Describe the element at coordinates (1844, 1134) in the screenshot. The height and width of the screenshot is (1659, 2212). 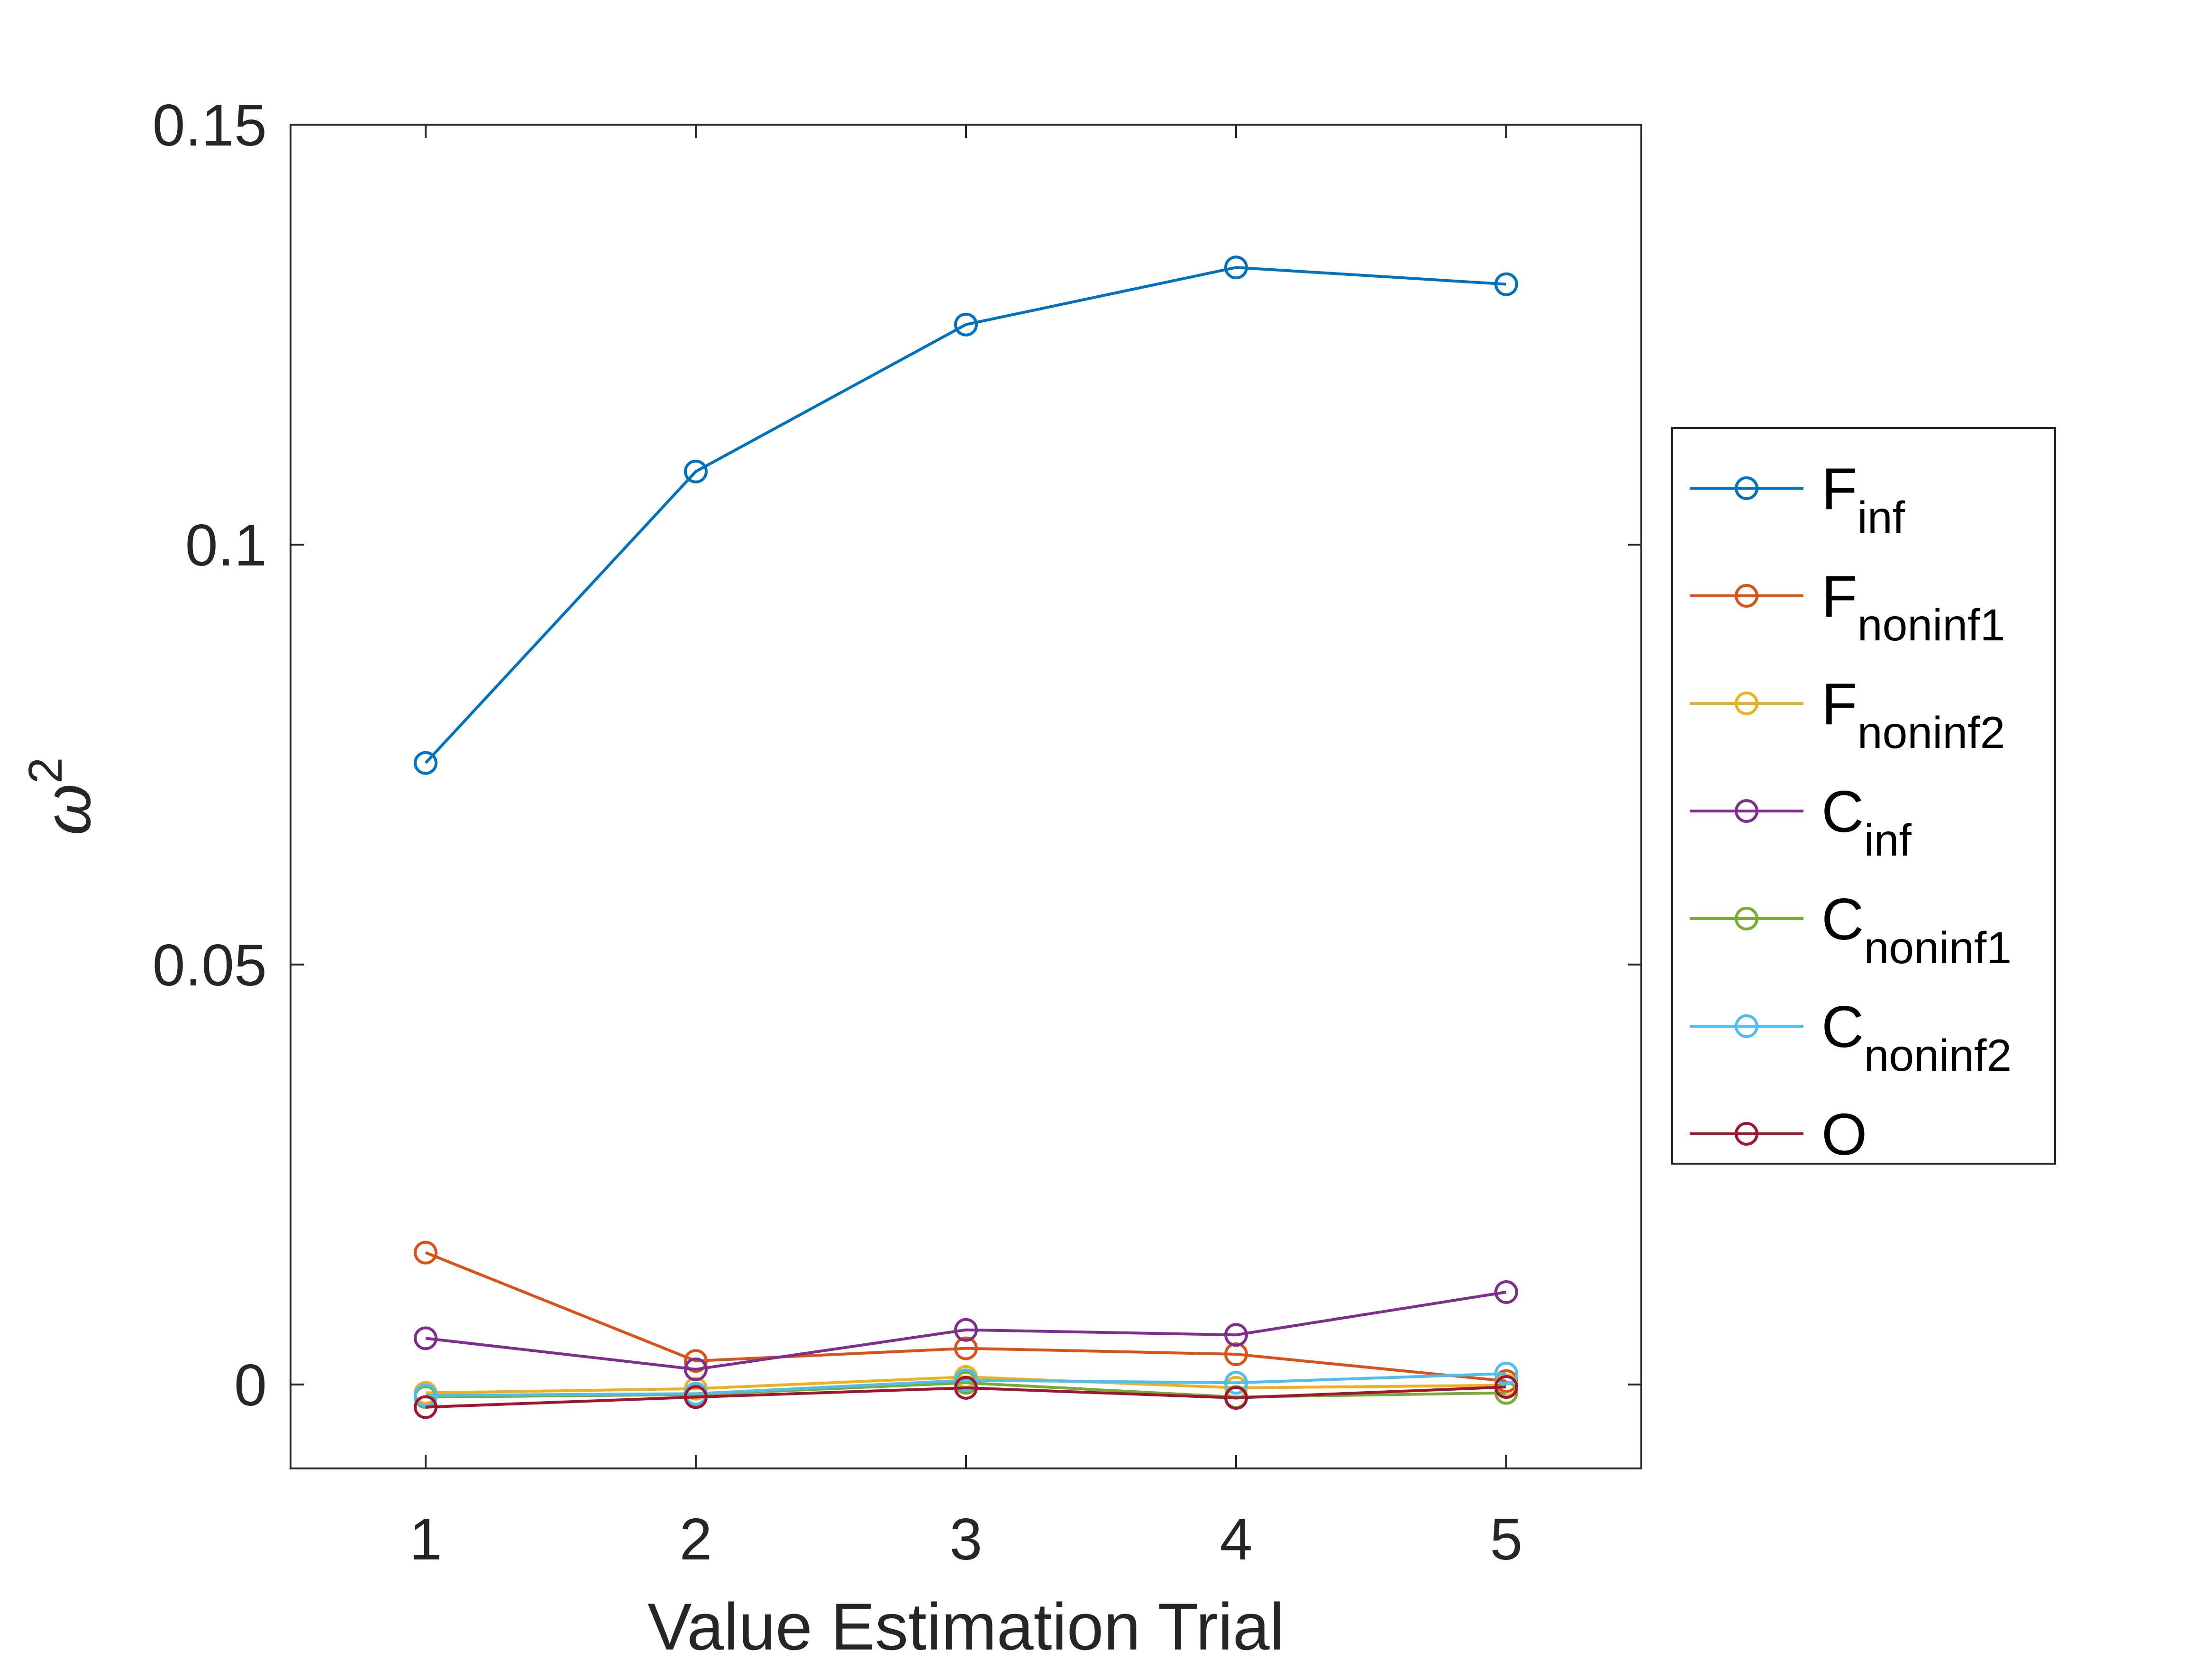
I see `legend-label: O` at that location.